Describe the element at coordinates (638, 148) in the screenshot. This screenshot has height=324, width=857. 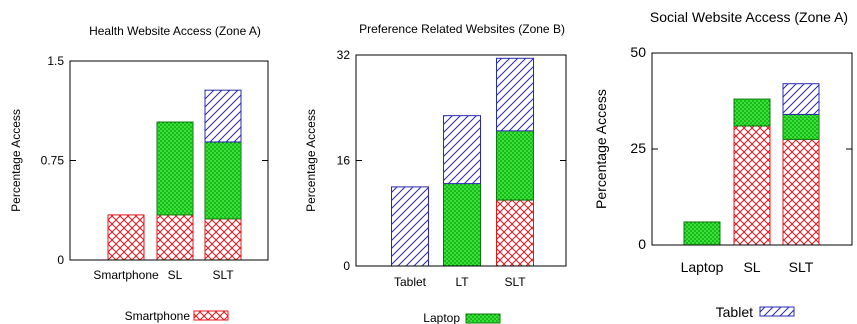
I see `y-tick-label: 25` at that location.